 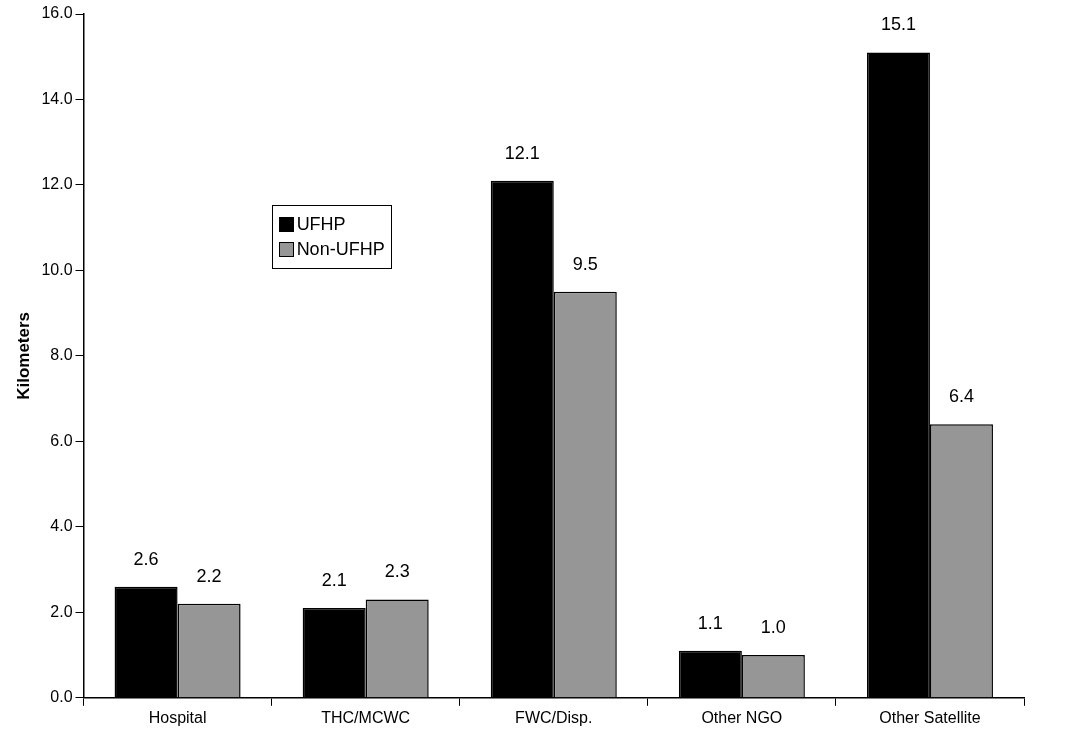 I want to click on y-tick-label: 10.0, so click(x=57, y=269).